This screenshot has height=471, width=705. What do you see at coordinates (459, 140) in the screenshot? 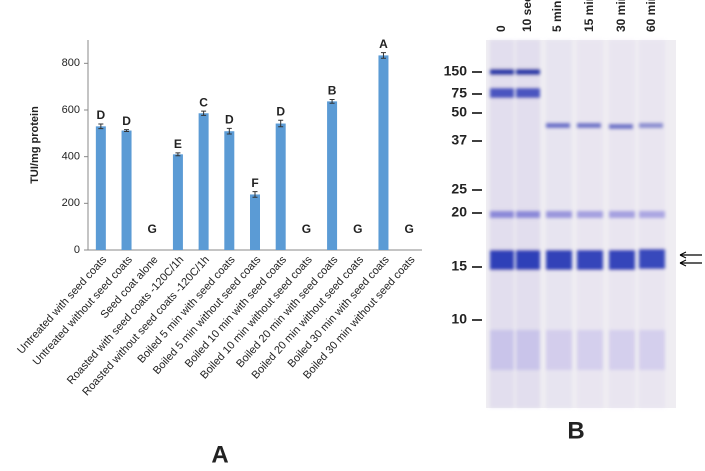
I see `marker-label: 37` at bounding box center [459, 140].